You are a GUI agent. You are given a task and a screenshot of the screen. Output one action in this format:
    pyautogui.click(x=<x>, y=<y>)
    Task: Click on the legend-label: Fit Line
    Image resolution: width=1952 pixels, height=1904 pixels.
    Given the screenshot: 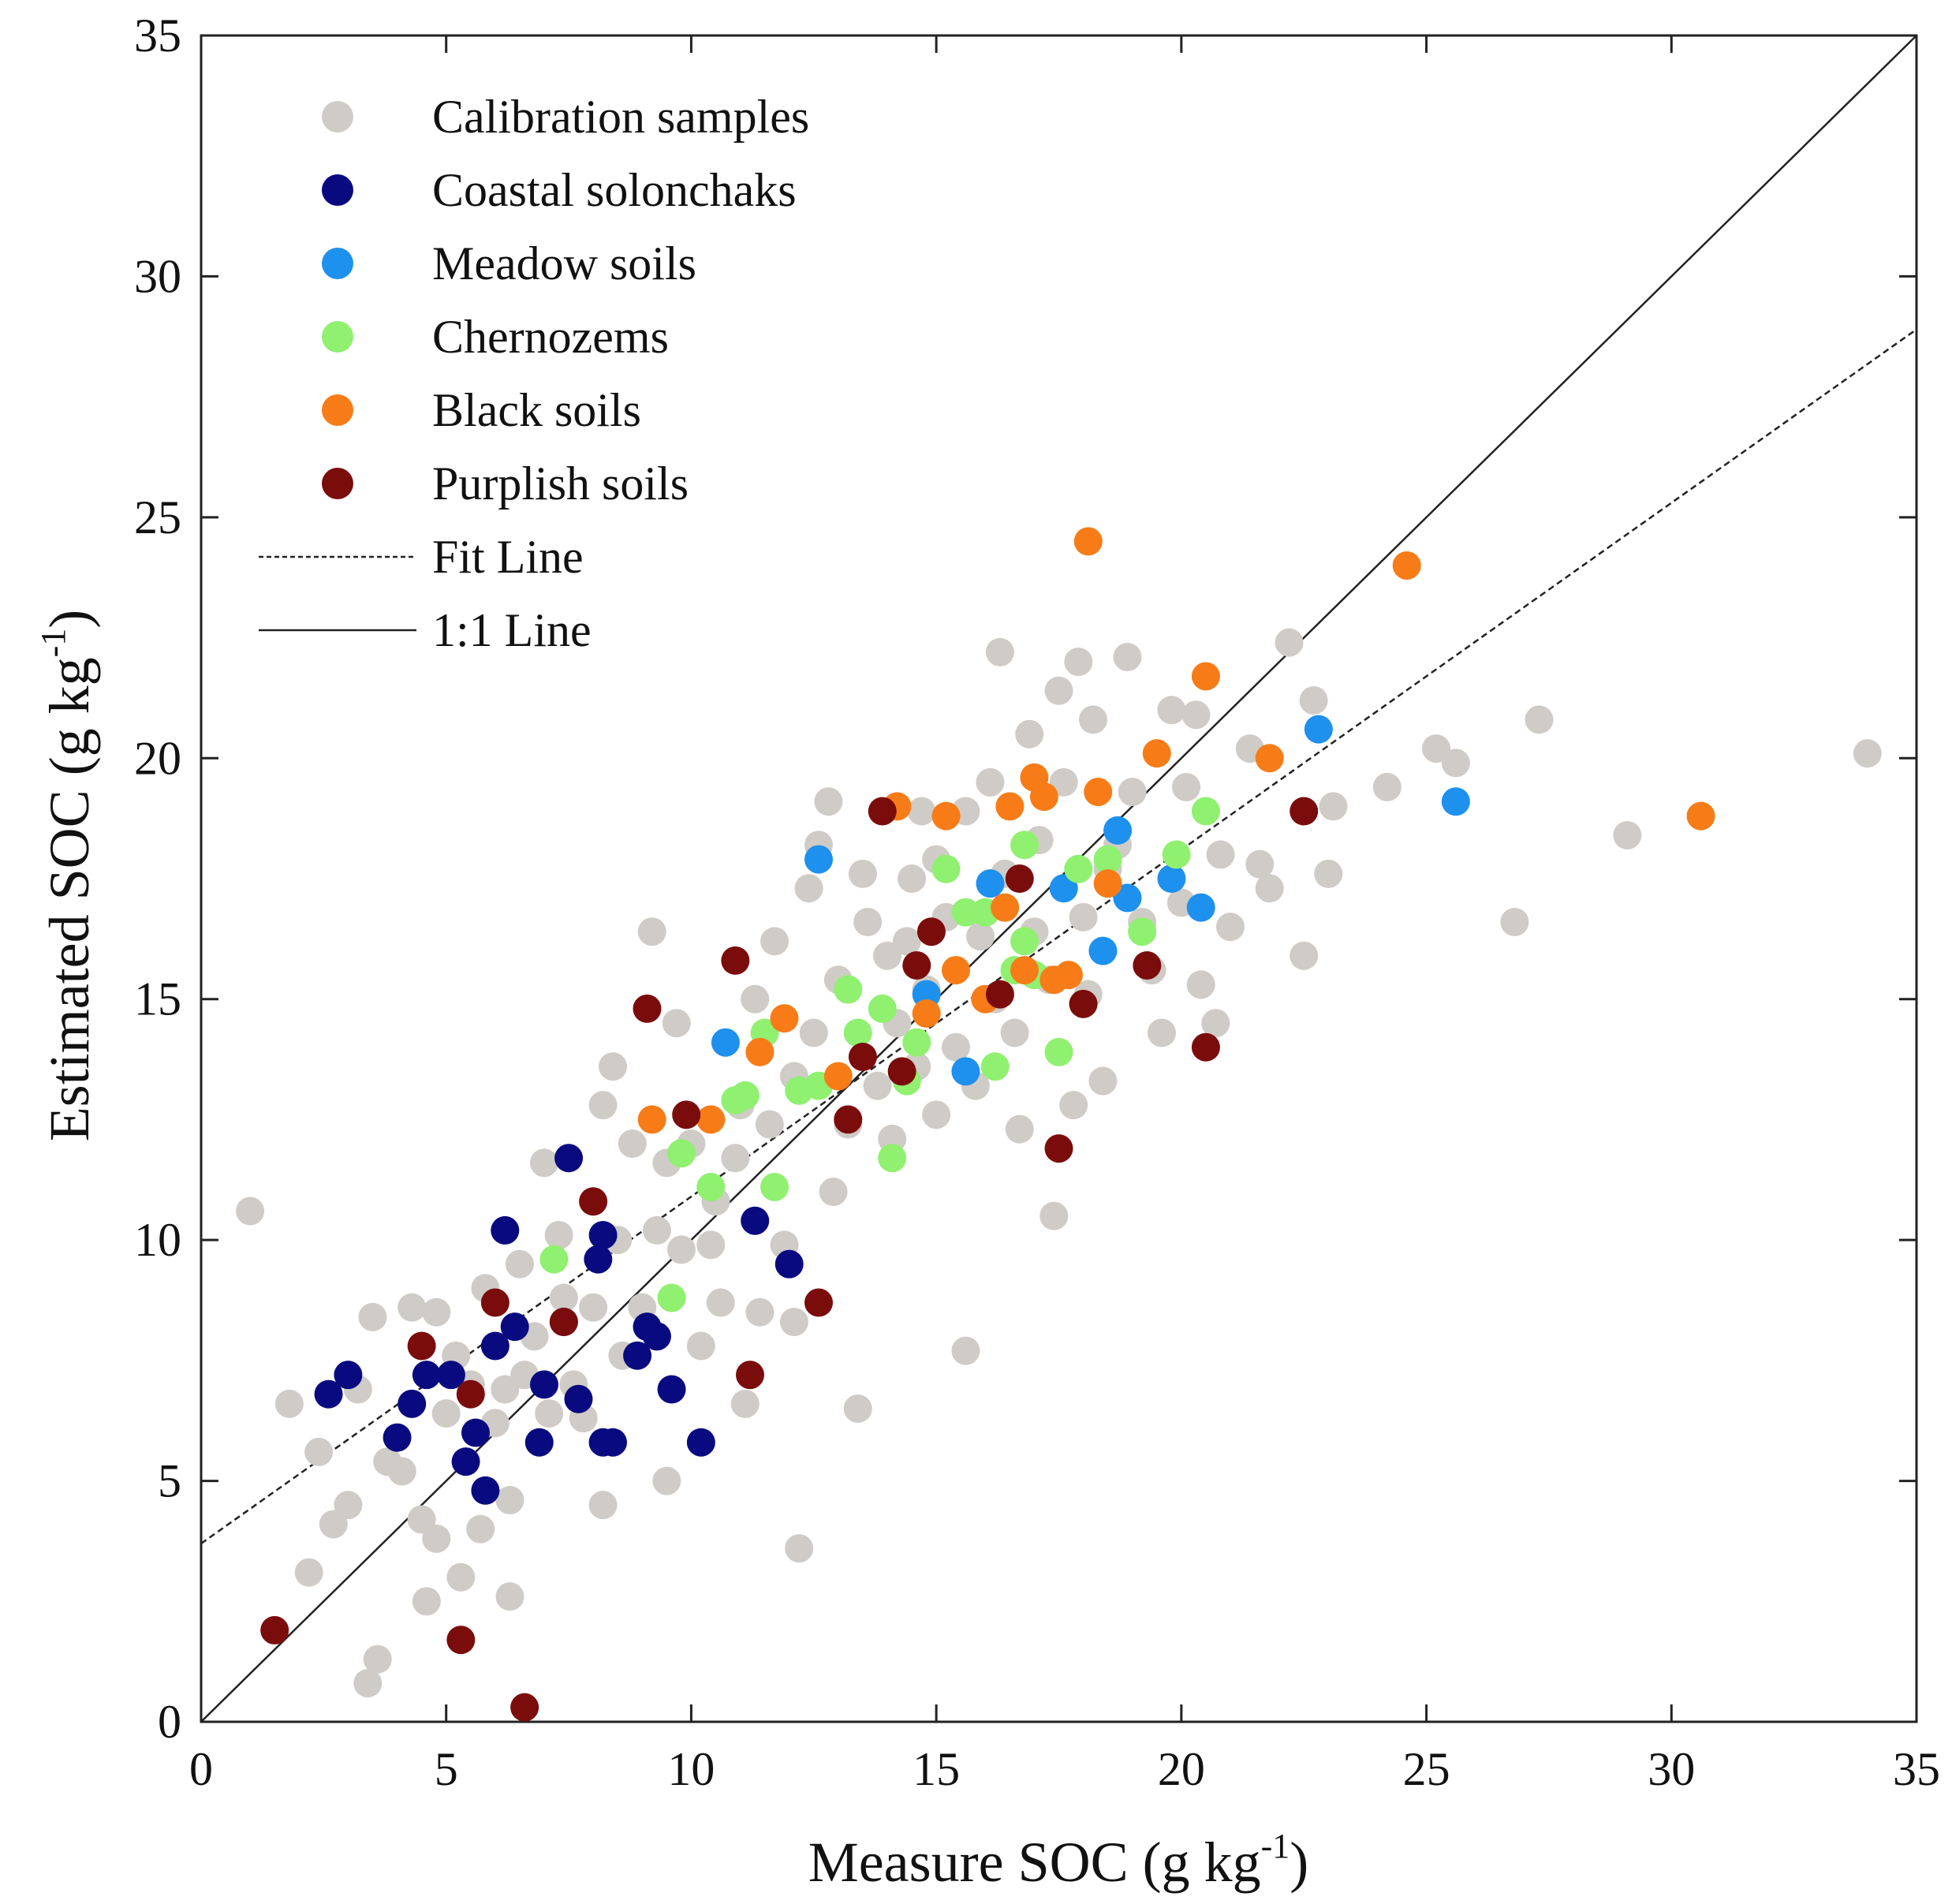 What is the action you would take?
    pyautogui.click(x=508, y=557)
    